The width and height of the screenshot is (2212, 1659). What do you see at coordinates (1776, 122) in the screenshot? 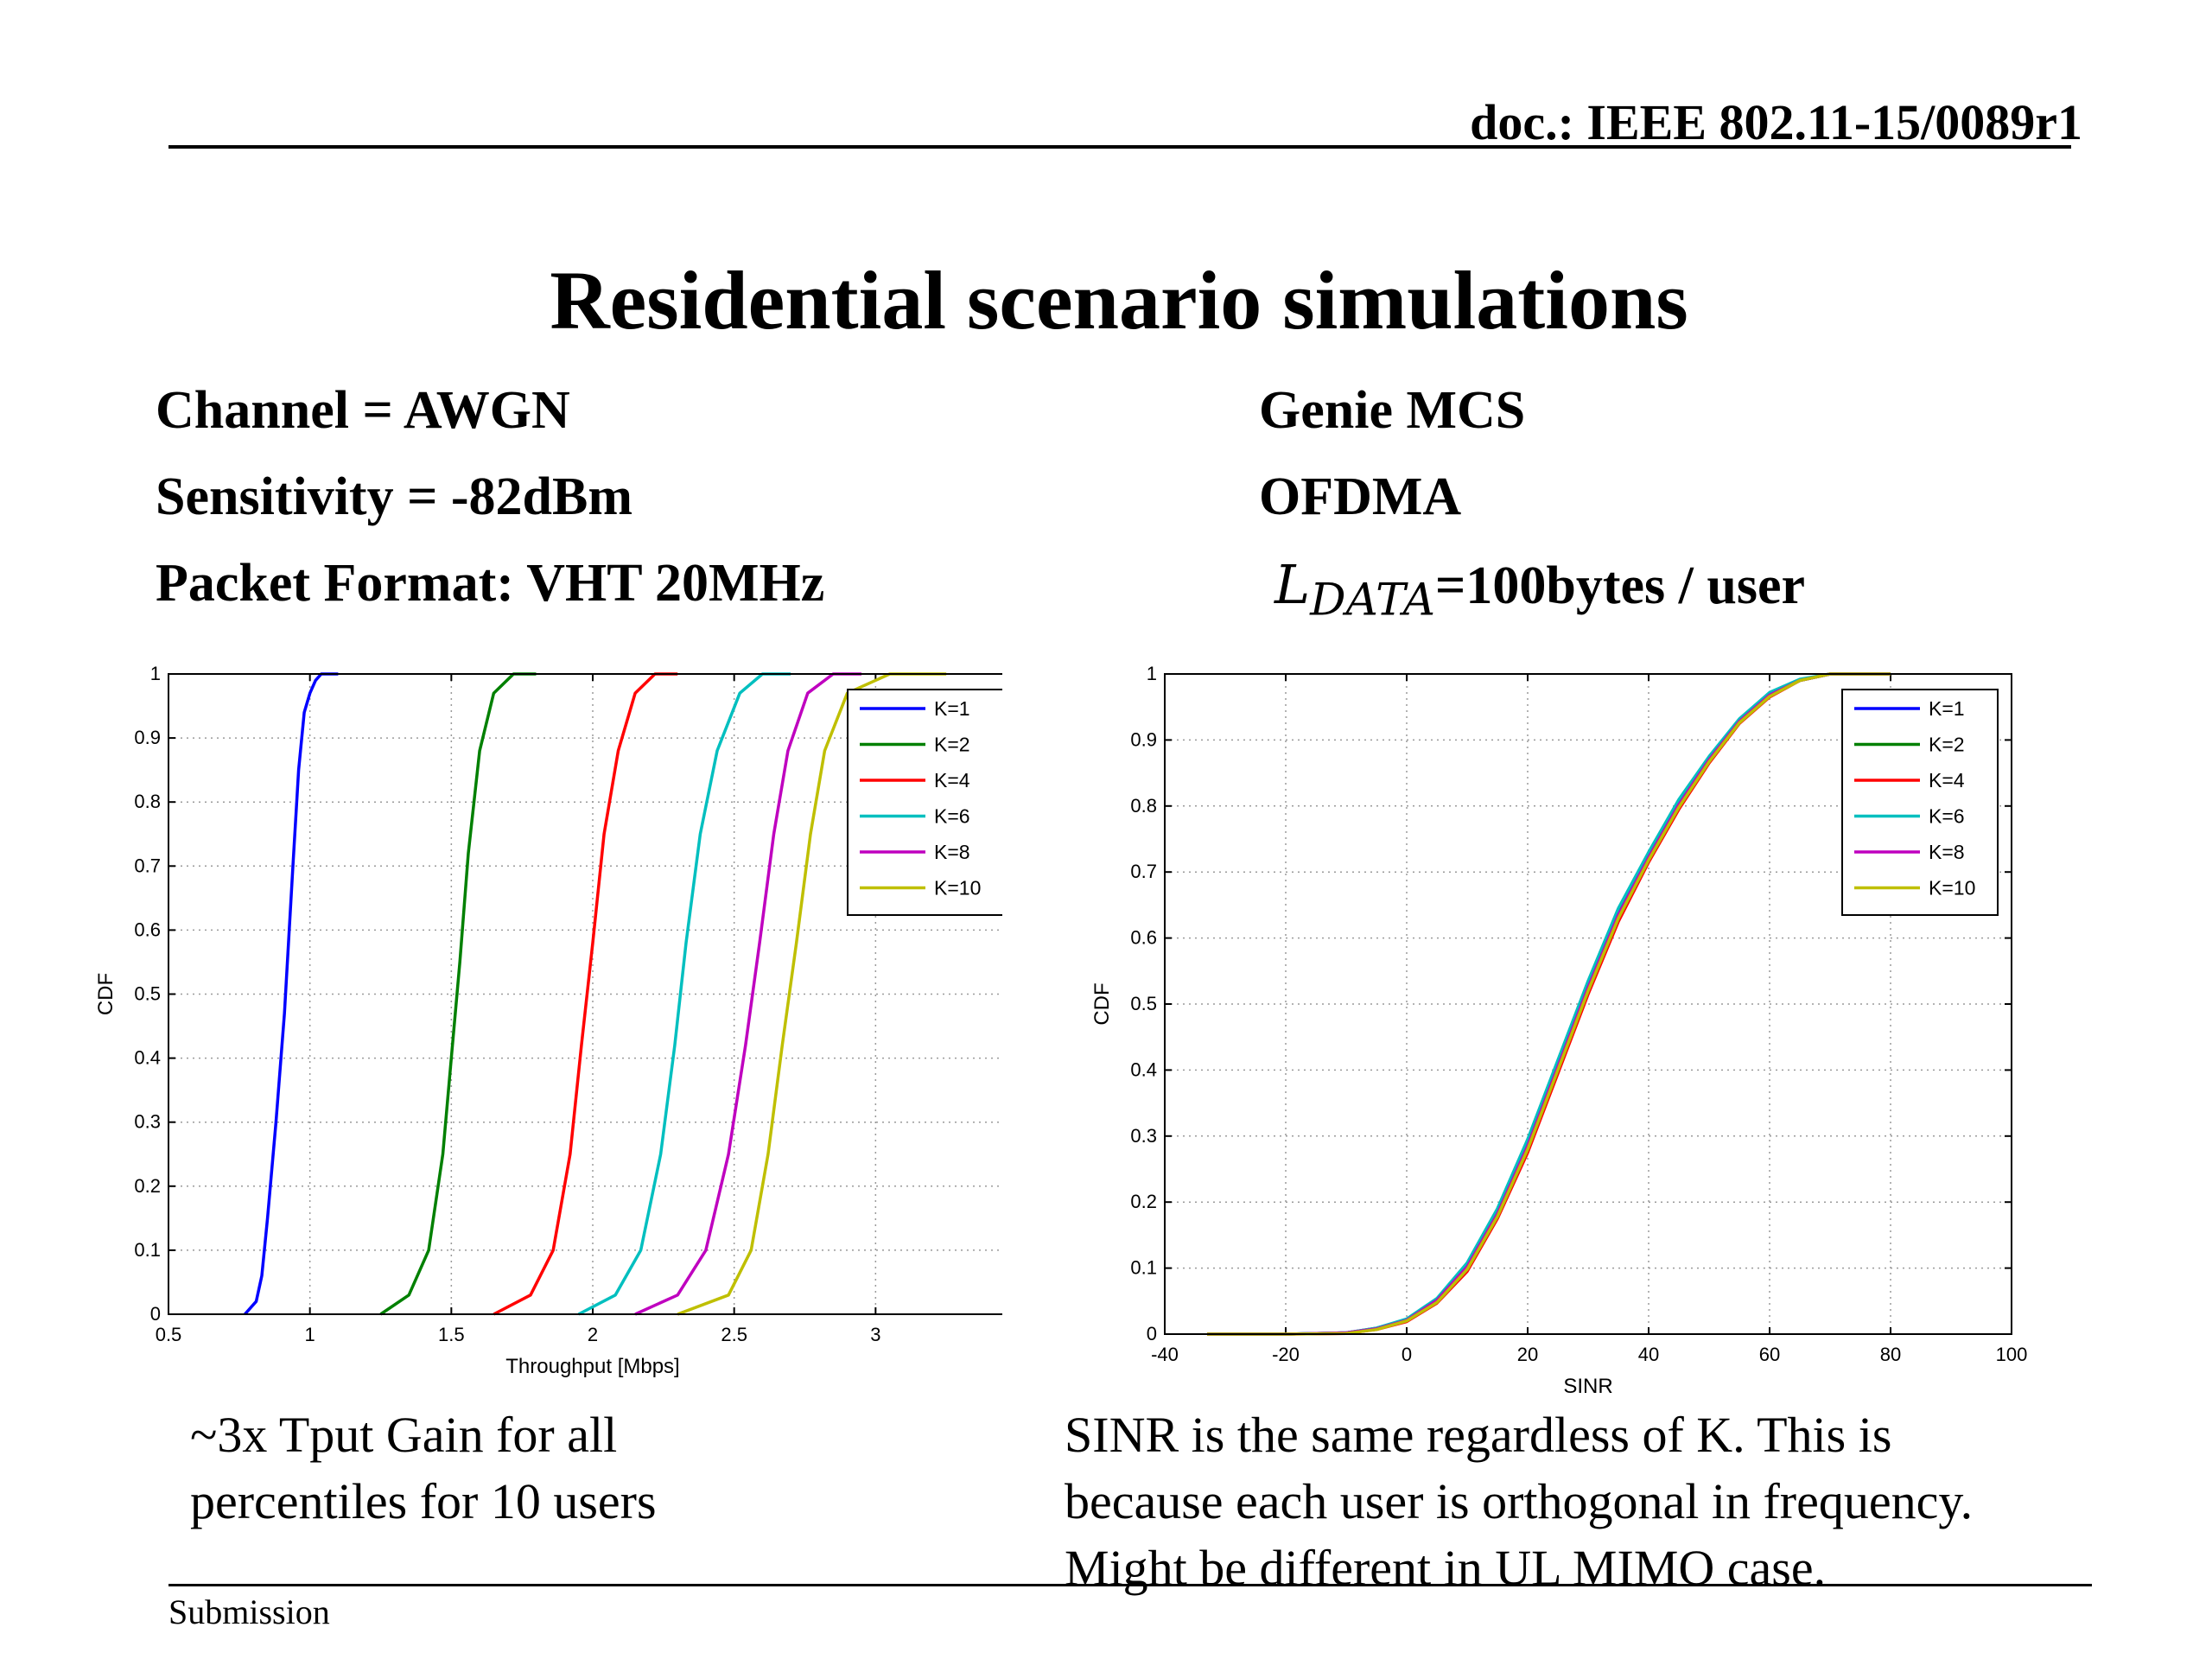
I see `doc-id: doc.: IEEE 802.11-15/0089r1` at bounding box center [1776, 122].